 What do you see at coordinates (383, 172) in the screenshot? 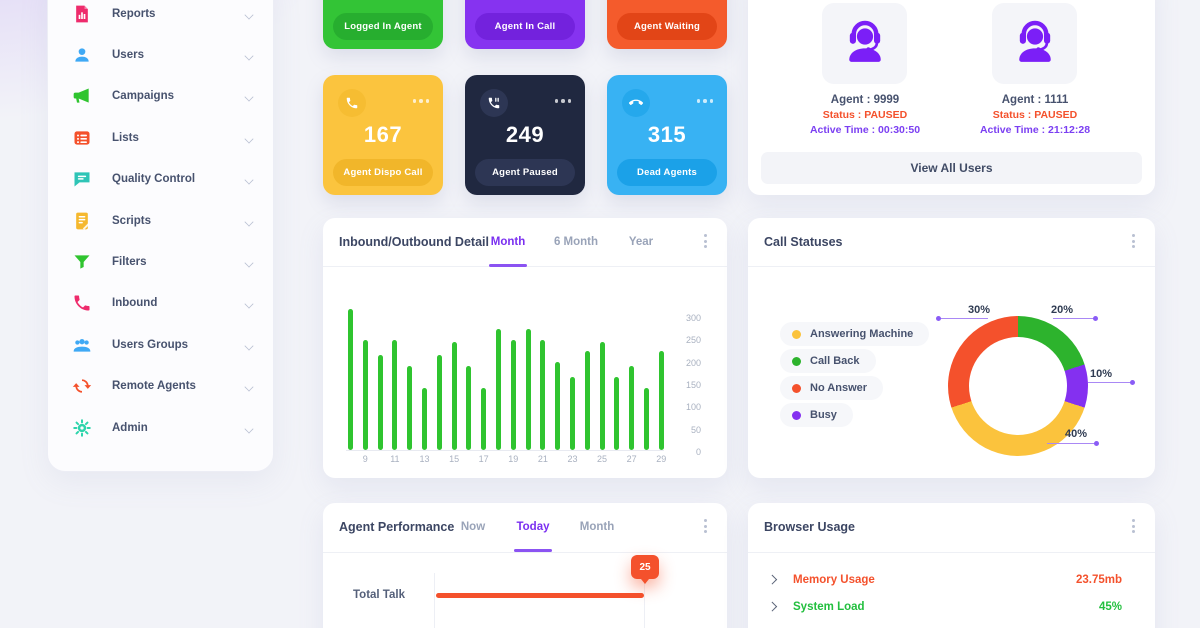
I see `count-card-label: Agent Dispo Call` at bounding box center [383, 172].